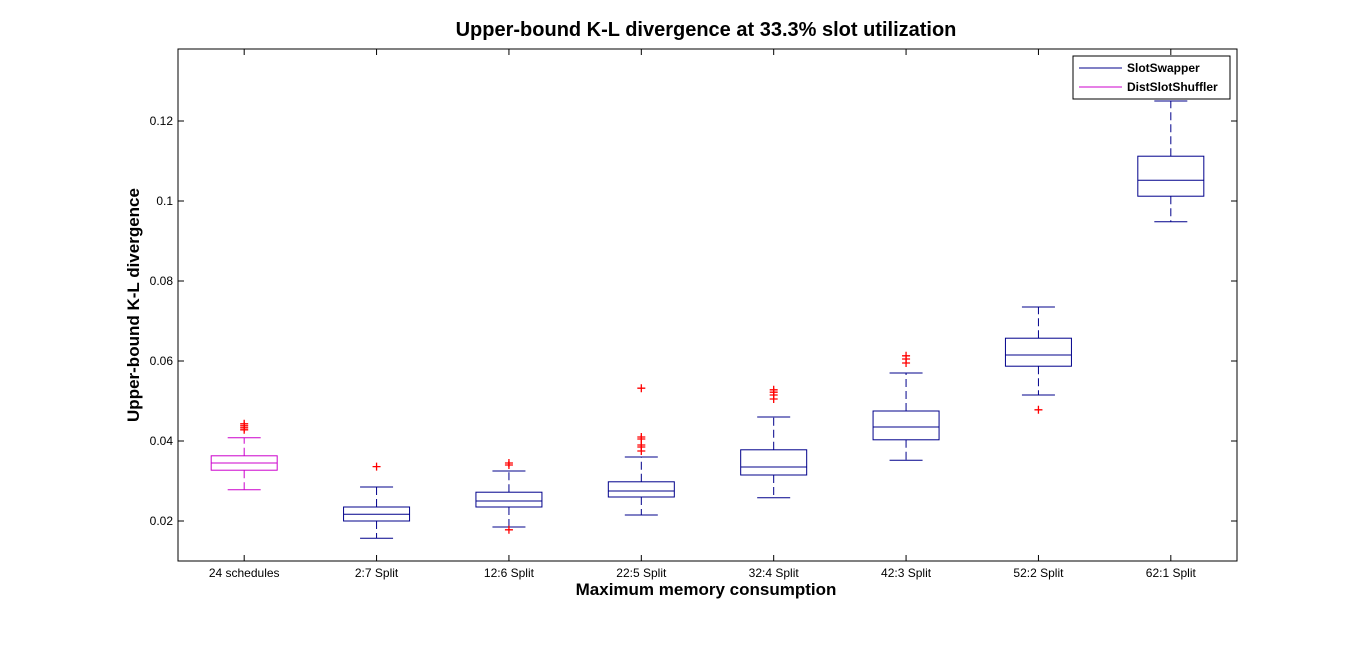  I want to click on y-tick-label: 0.06, so click(162, 361).